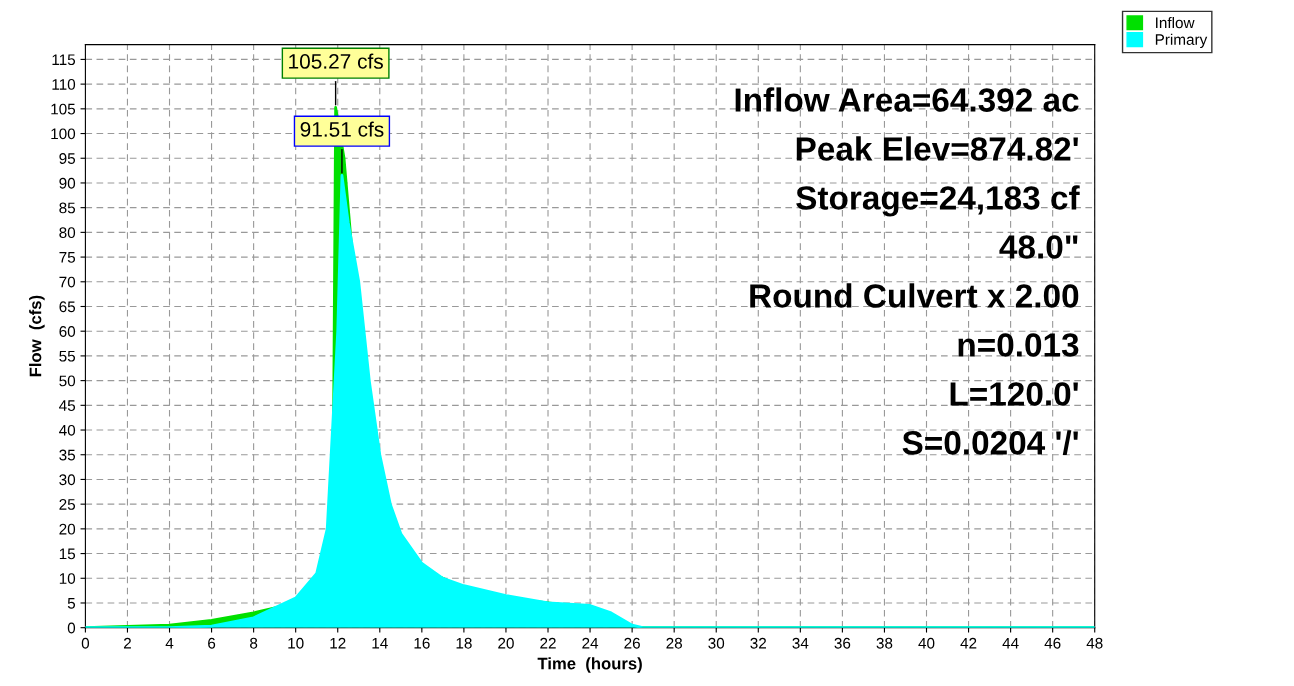  Describe the element at coordinates (1052, 643) in the screenshot. I see `x-tick-label: 46` at that location.